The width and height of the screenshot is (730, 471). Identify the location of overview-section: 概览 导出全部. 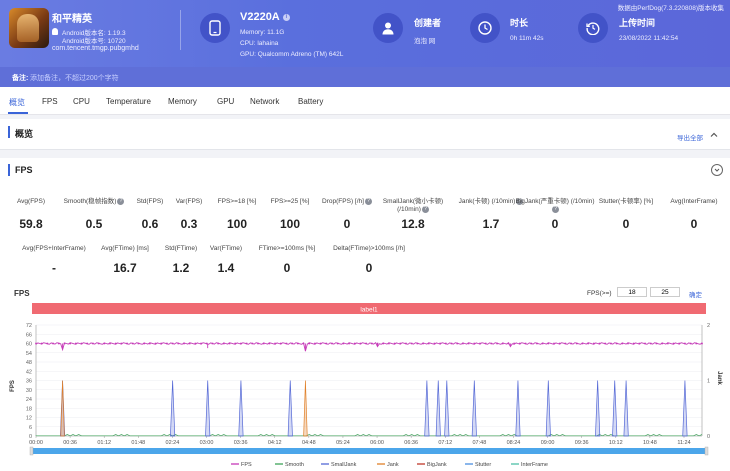
(365, 134).